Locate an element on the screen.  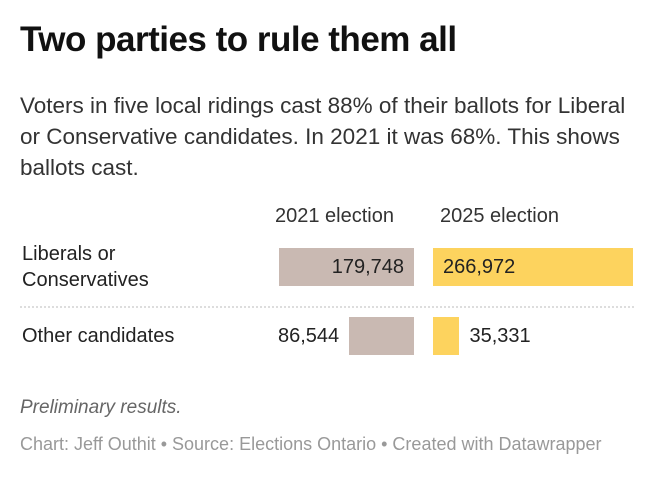
value-label-2021-row-0: 179,748 is located at coordinates (367, 267).